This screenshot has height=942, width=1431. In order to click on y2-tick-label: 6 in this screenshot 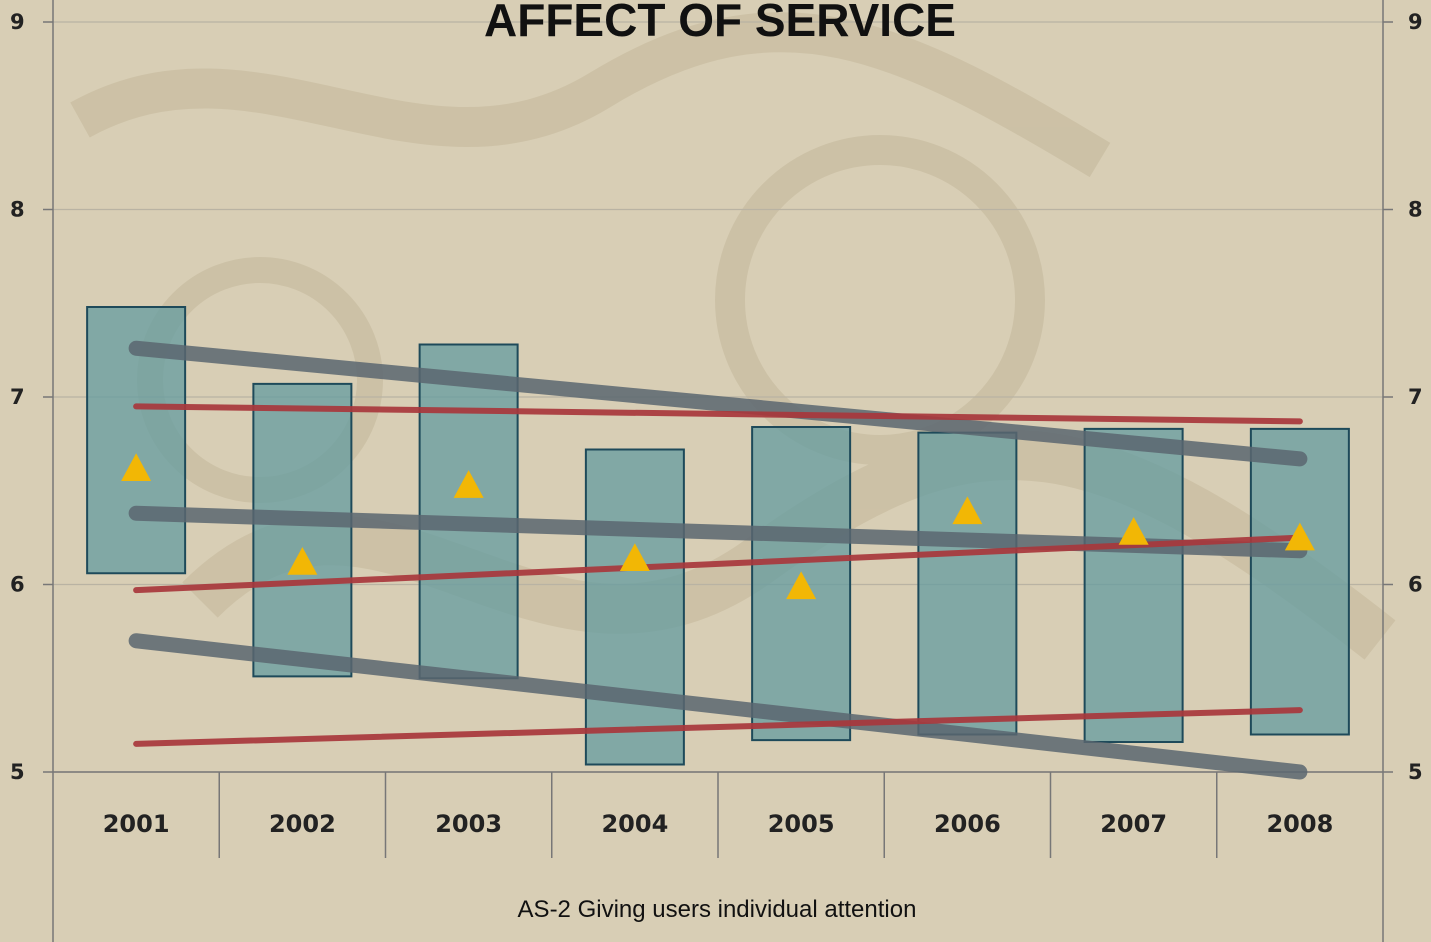, I will do `click(1415, 585)`.